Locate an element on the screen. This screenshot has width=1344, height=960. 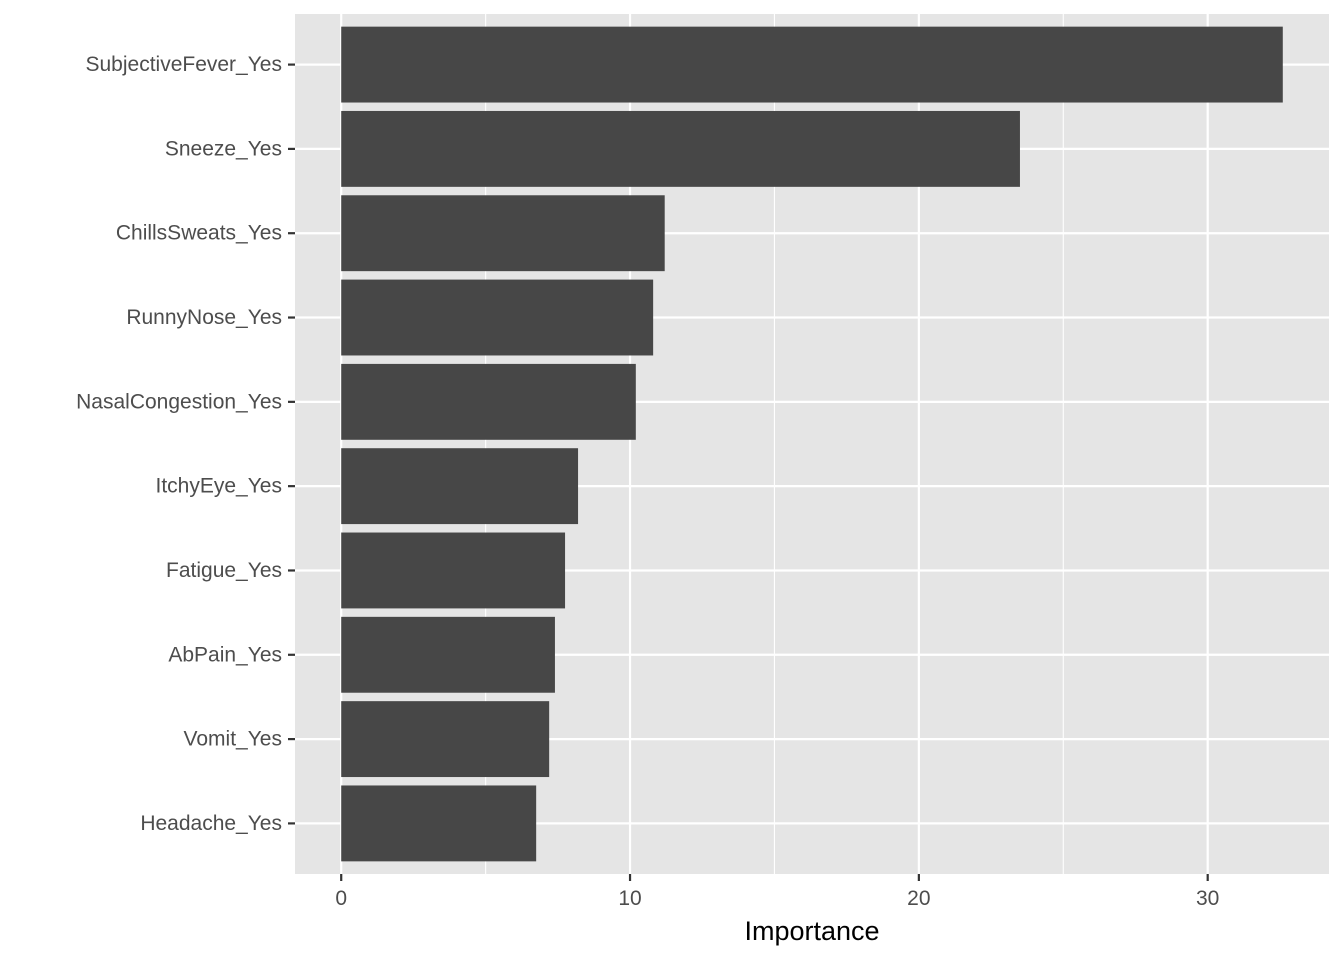
x-tick-label: 20 is located at coordinates (918, 898).